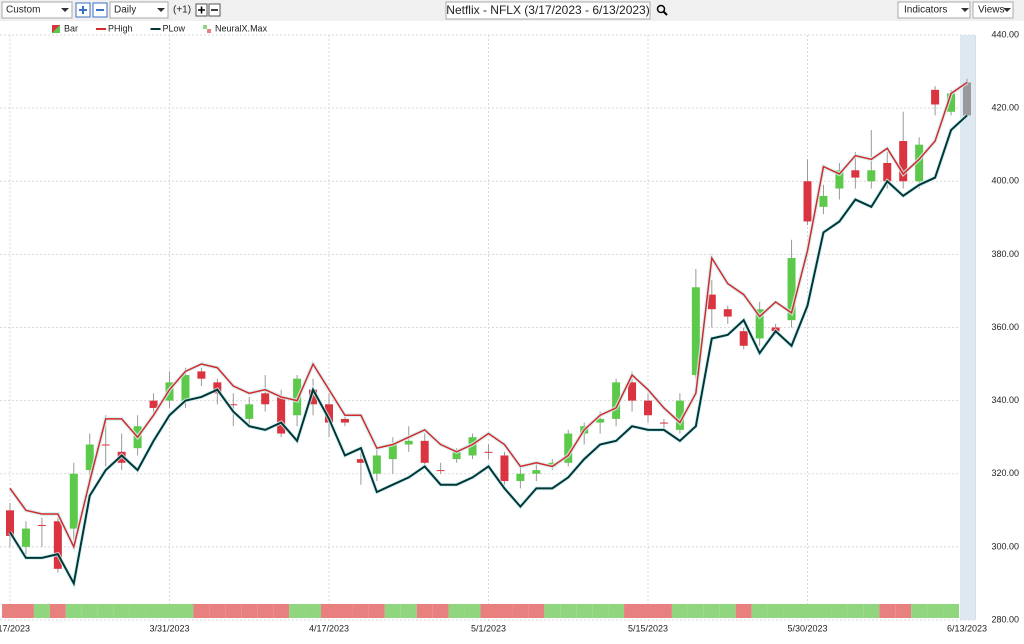  Describe the element at coordinates (1005, 327) in the screenshot. I see `y-tick-label: 360.00` at that location.